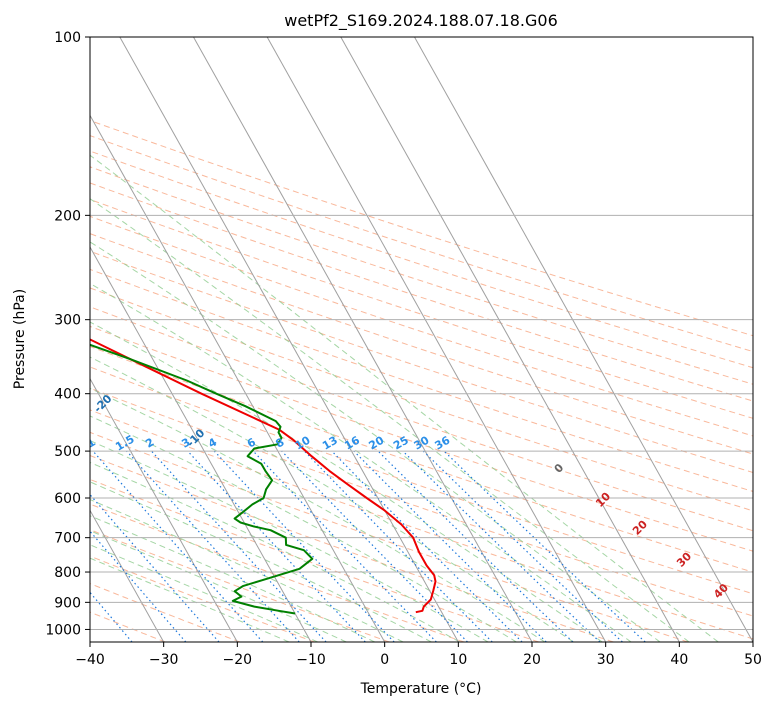  What do you see at coordinates (67, 603) in the screenshot?
I see `y-tick-label: 900` at bounding box center [67, 603].